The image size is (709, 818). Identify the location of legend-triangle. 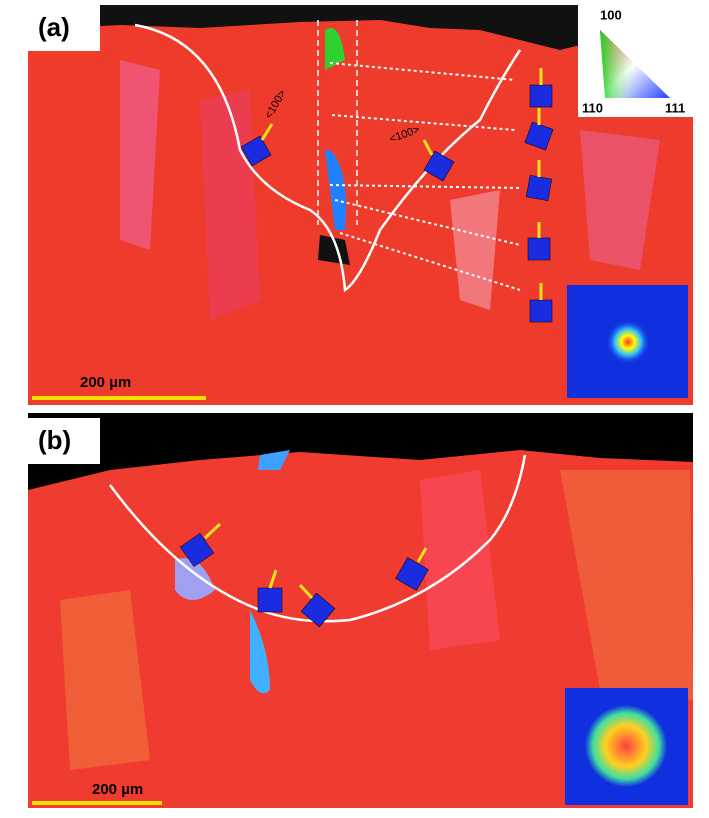
(635, 64).